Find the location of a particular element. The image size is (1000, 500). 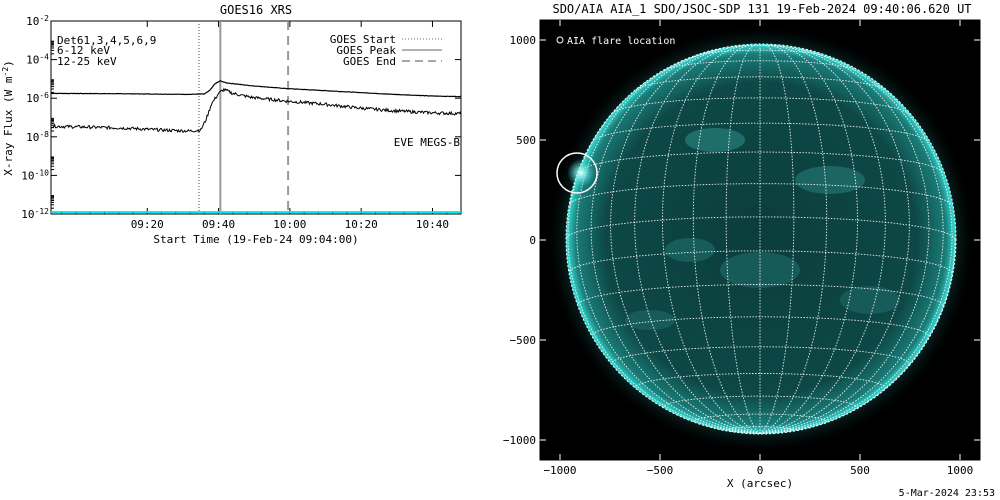

xrs-detector-labels: Det61,3,4,5,6,9 6-12 keV 12-25 keV is located at coordinates (106, 51).